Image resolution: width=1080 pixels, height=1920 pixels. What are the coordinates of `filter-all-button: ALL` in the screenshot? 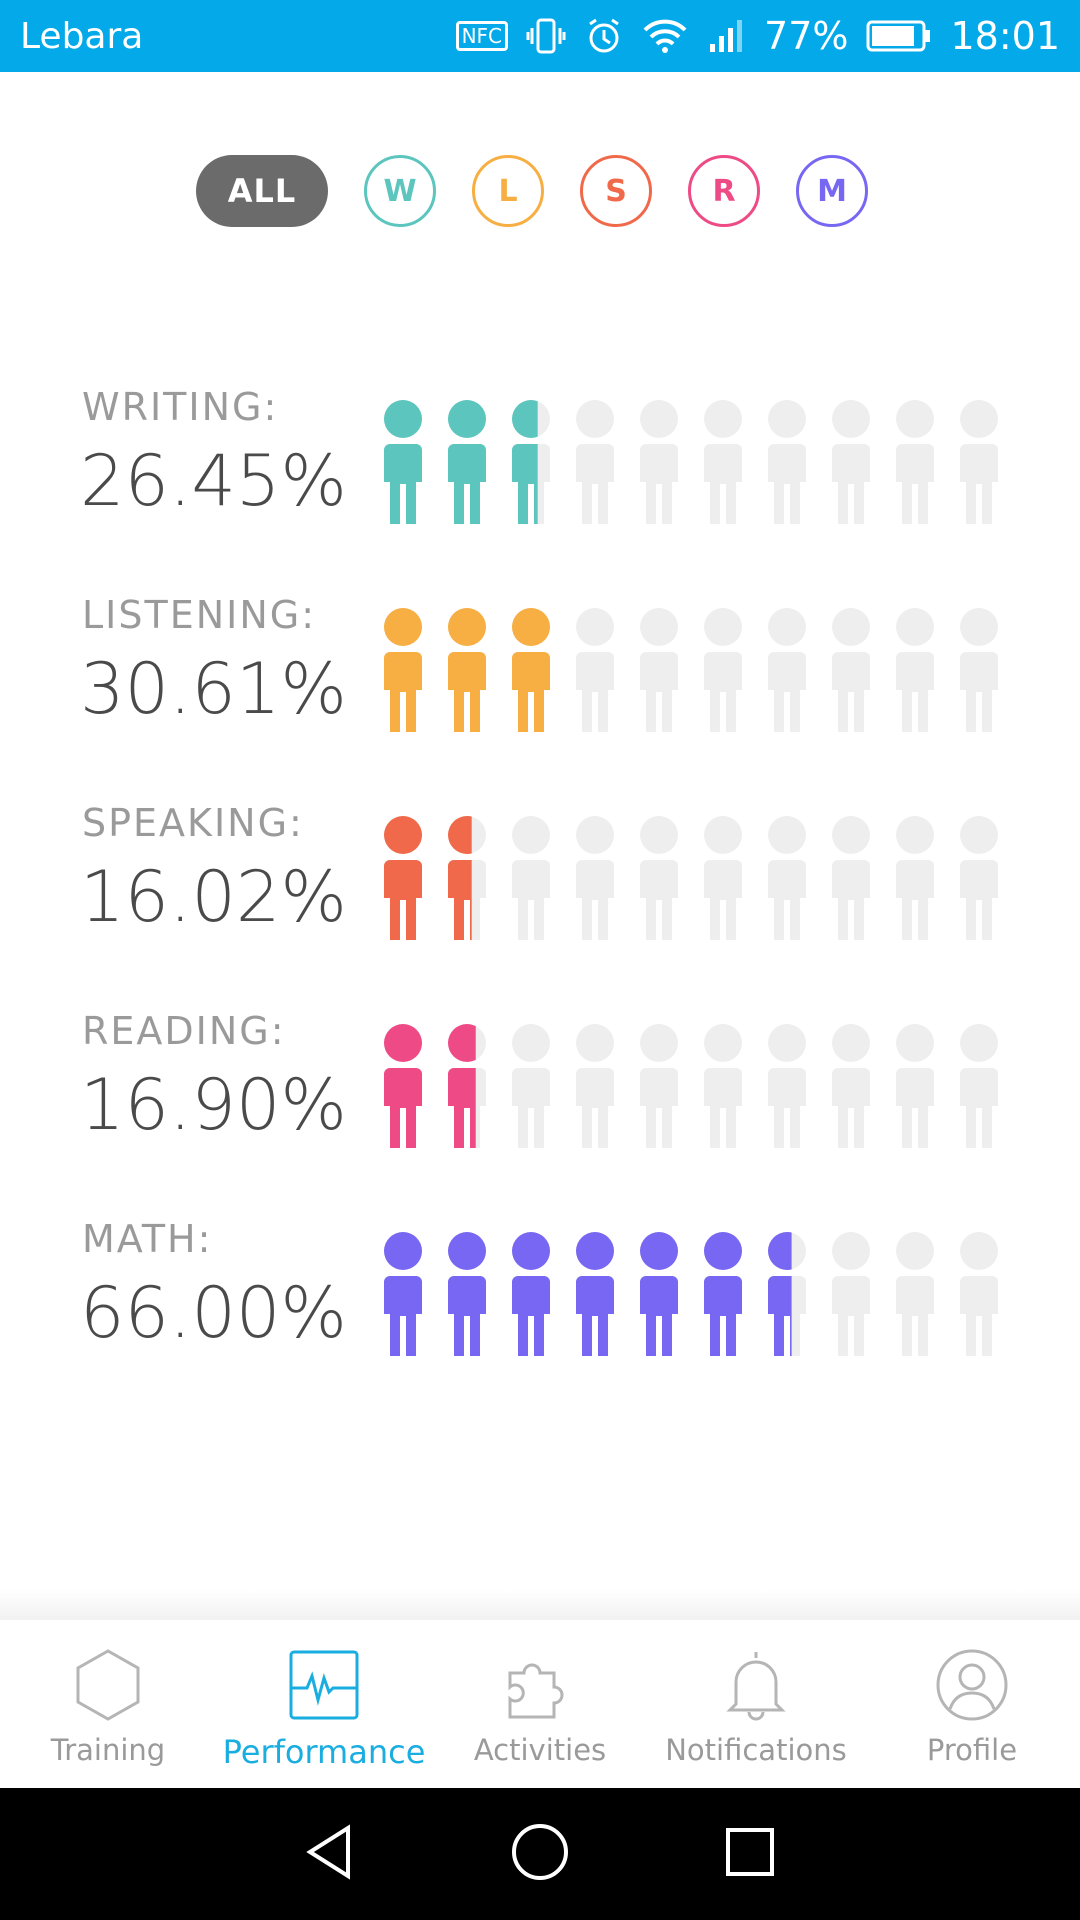 It's located at (262, 191).